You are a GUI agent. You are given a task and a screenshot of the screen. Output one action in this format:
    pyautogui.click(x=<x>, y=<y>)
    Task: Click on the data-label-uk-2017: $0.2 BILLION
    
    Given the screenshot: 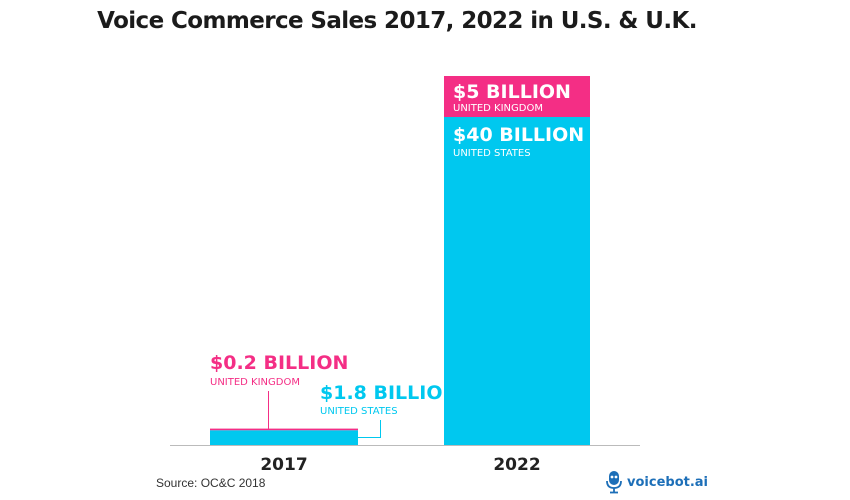 What is the action you would take?
    pyautogui.click(x=279, y=363)
    